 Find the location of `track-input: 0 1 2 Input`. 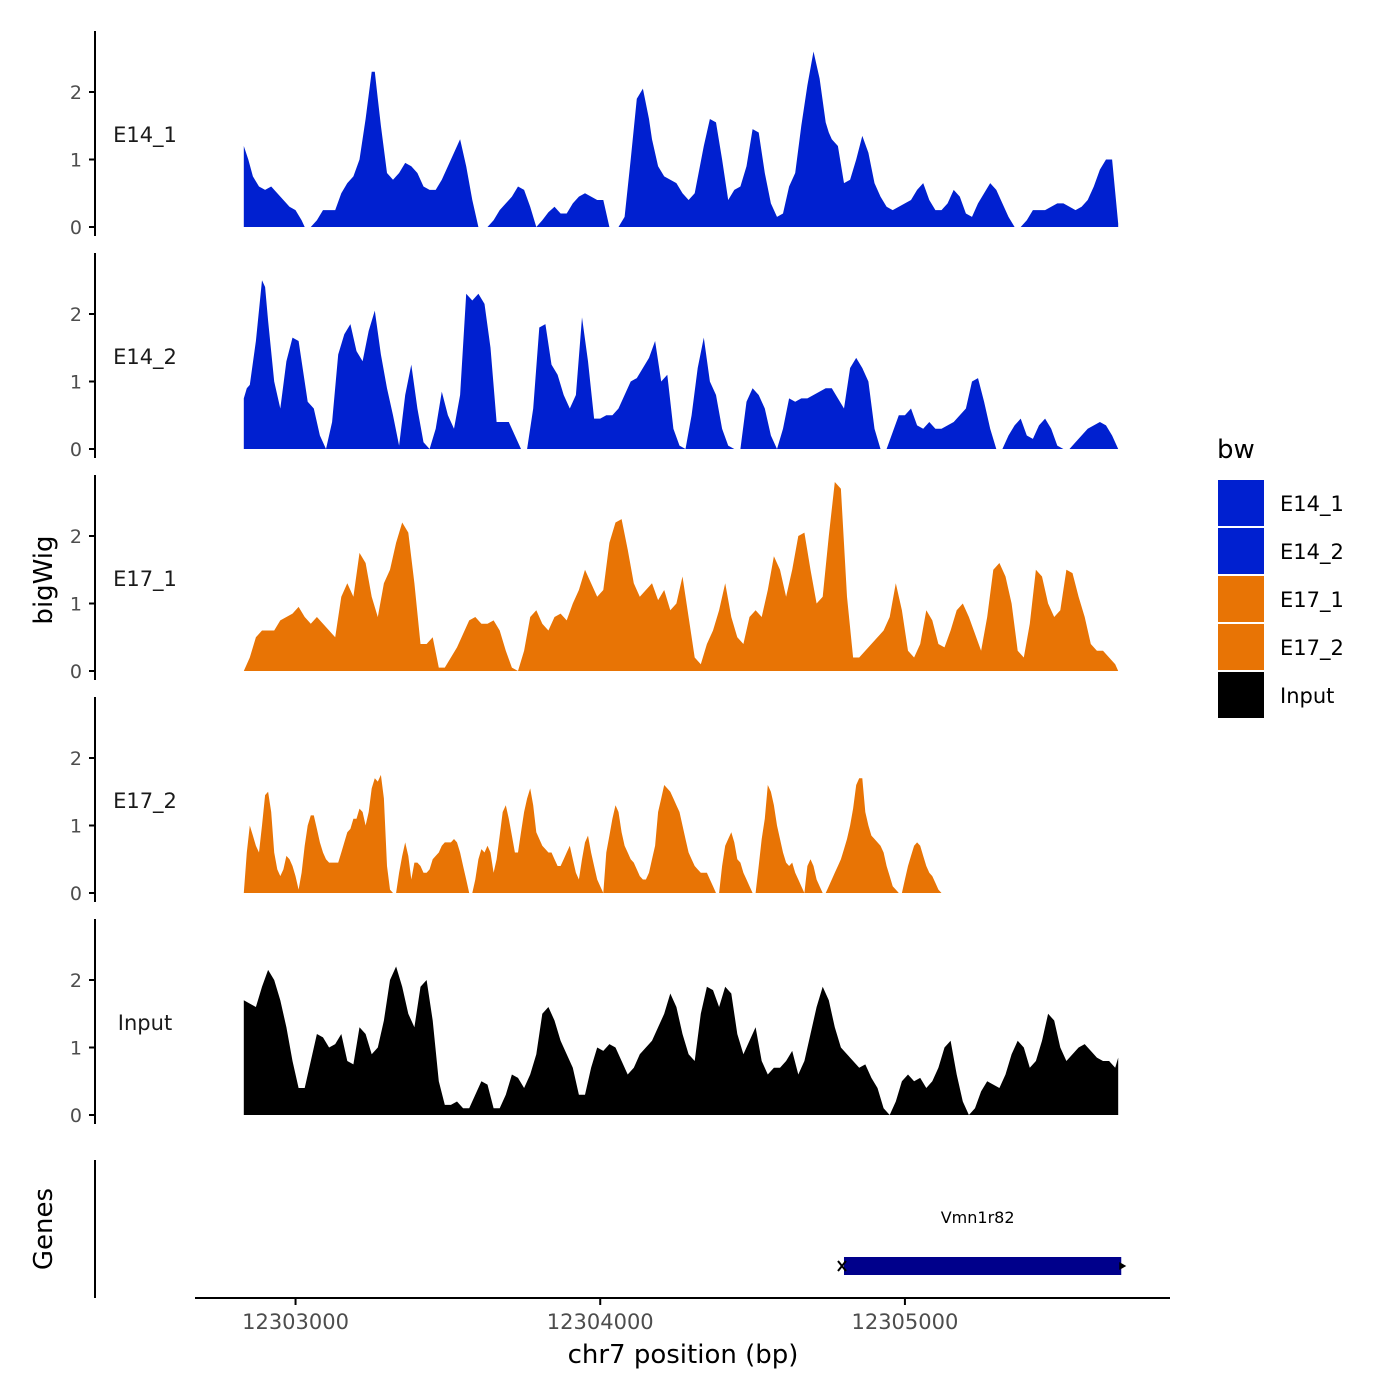

track-input: 0 1 2 Input is located at coordinates (594, 1023).